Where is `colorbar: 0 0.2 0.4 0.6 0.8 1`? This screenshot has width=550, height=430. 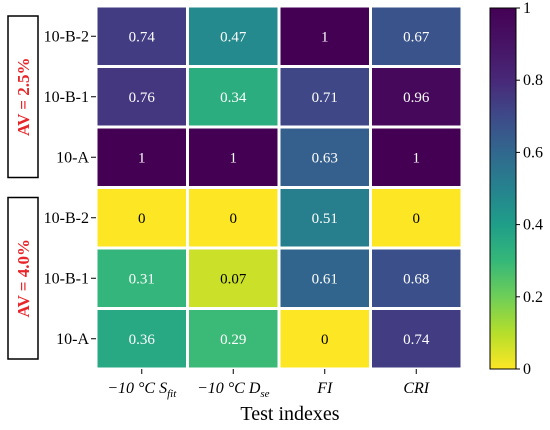 colorbar: 0 0.2 0.4 0.6 0.8 1 is located at coordinates (516, 189).